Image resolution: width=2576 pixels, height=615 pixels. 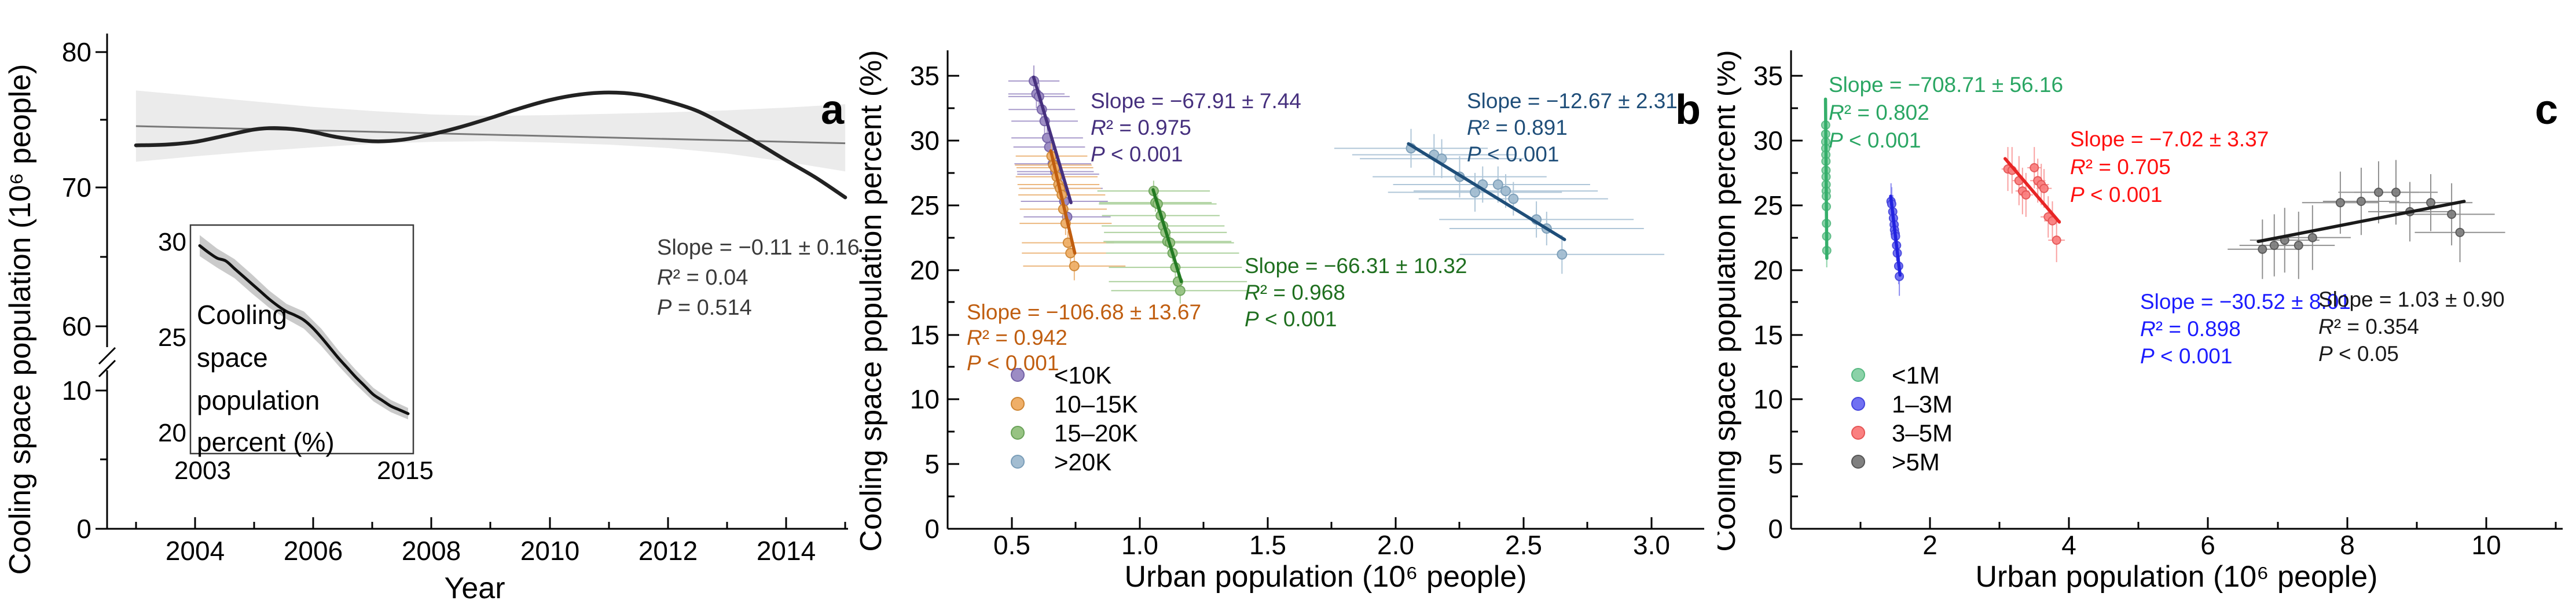 I want to click on x-tick-label: 2.5, so click(x=1523, y=545).